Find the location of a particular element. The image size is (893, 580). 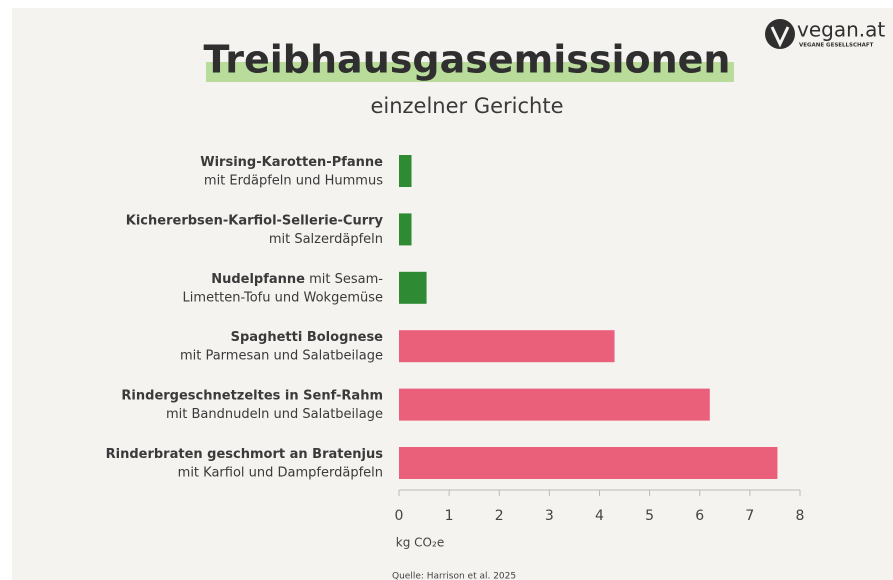

logo-v is located at coordinates (780, 37).